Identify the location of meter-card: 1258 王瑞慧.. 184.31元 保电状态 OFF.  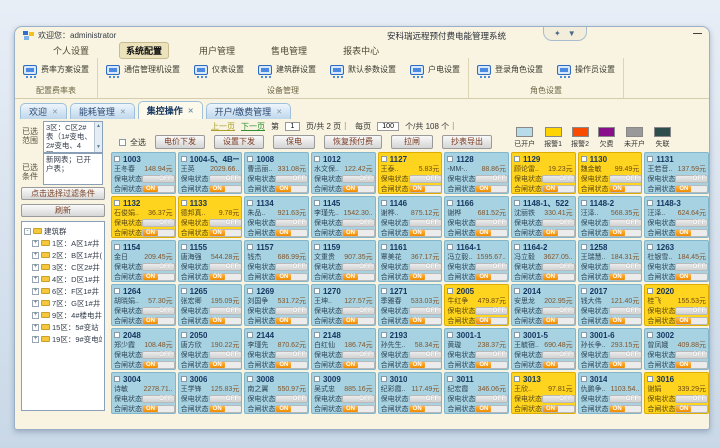
(610, 261).